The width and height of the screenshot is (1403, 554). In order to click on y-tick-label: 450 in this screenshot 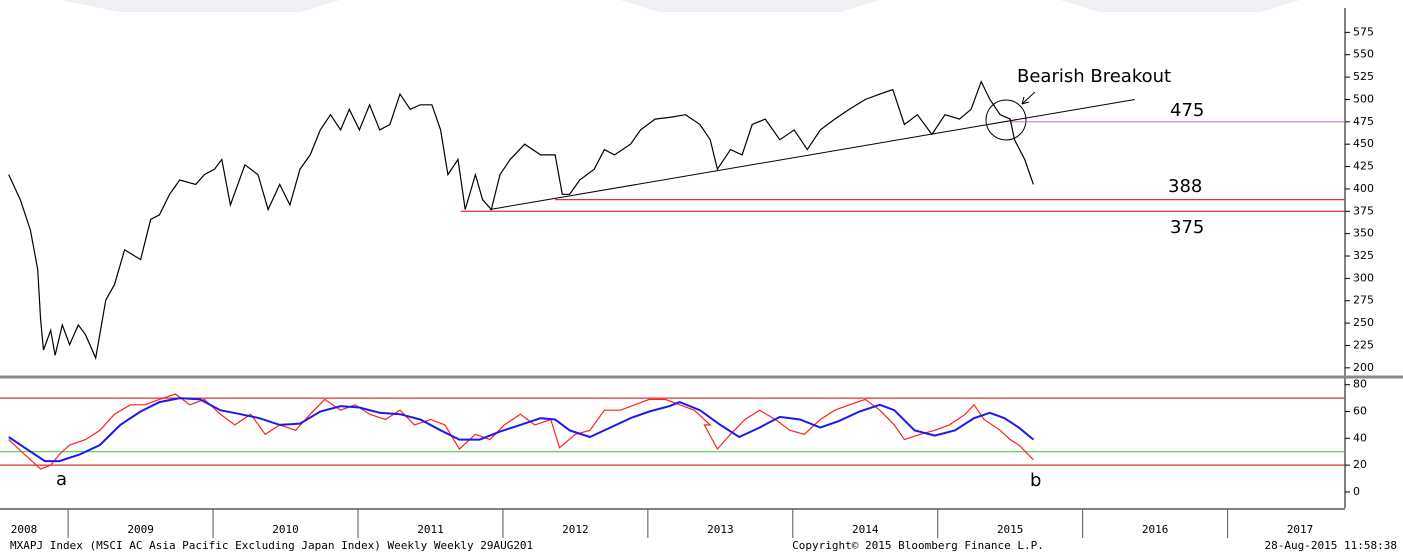, I will do `click(1363, 143)`.